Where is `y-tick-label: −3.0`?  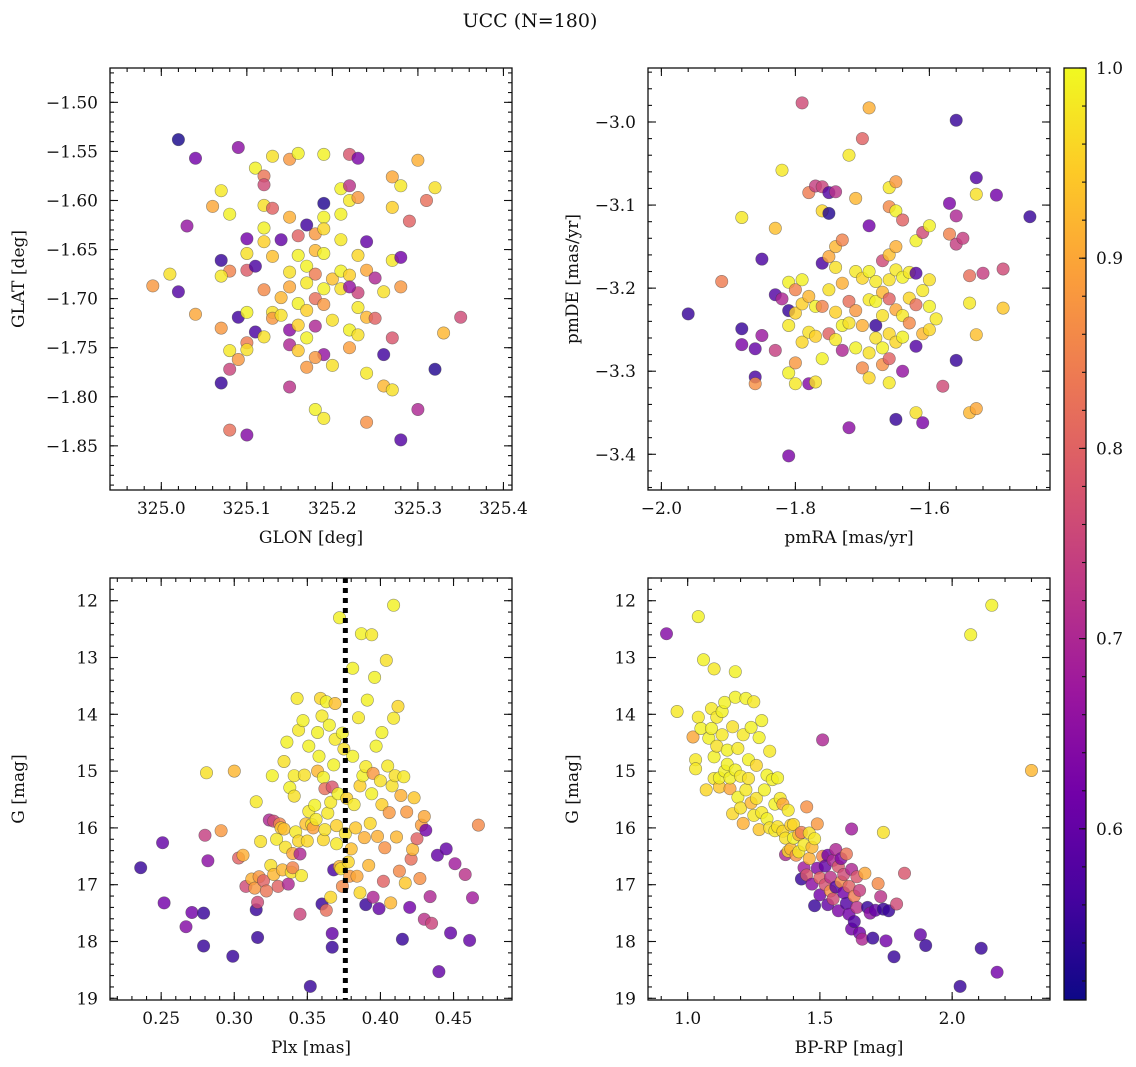 y-tick-label: −3.0 is located at coordinates (615, 123).